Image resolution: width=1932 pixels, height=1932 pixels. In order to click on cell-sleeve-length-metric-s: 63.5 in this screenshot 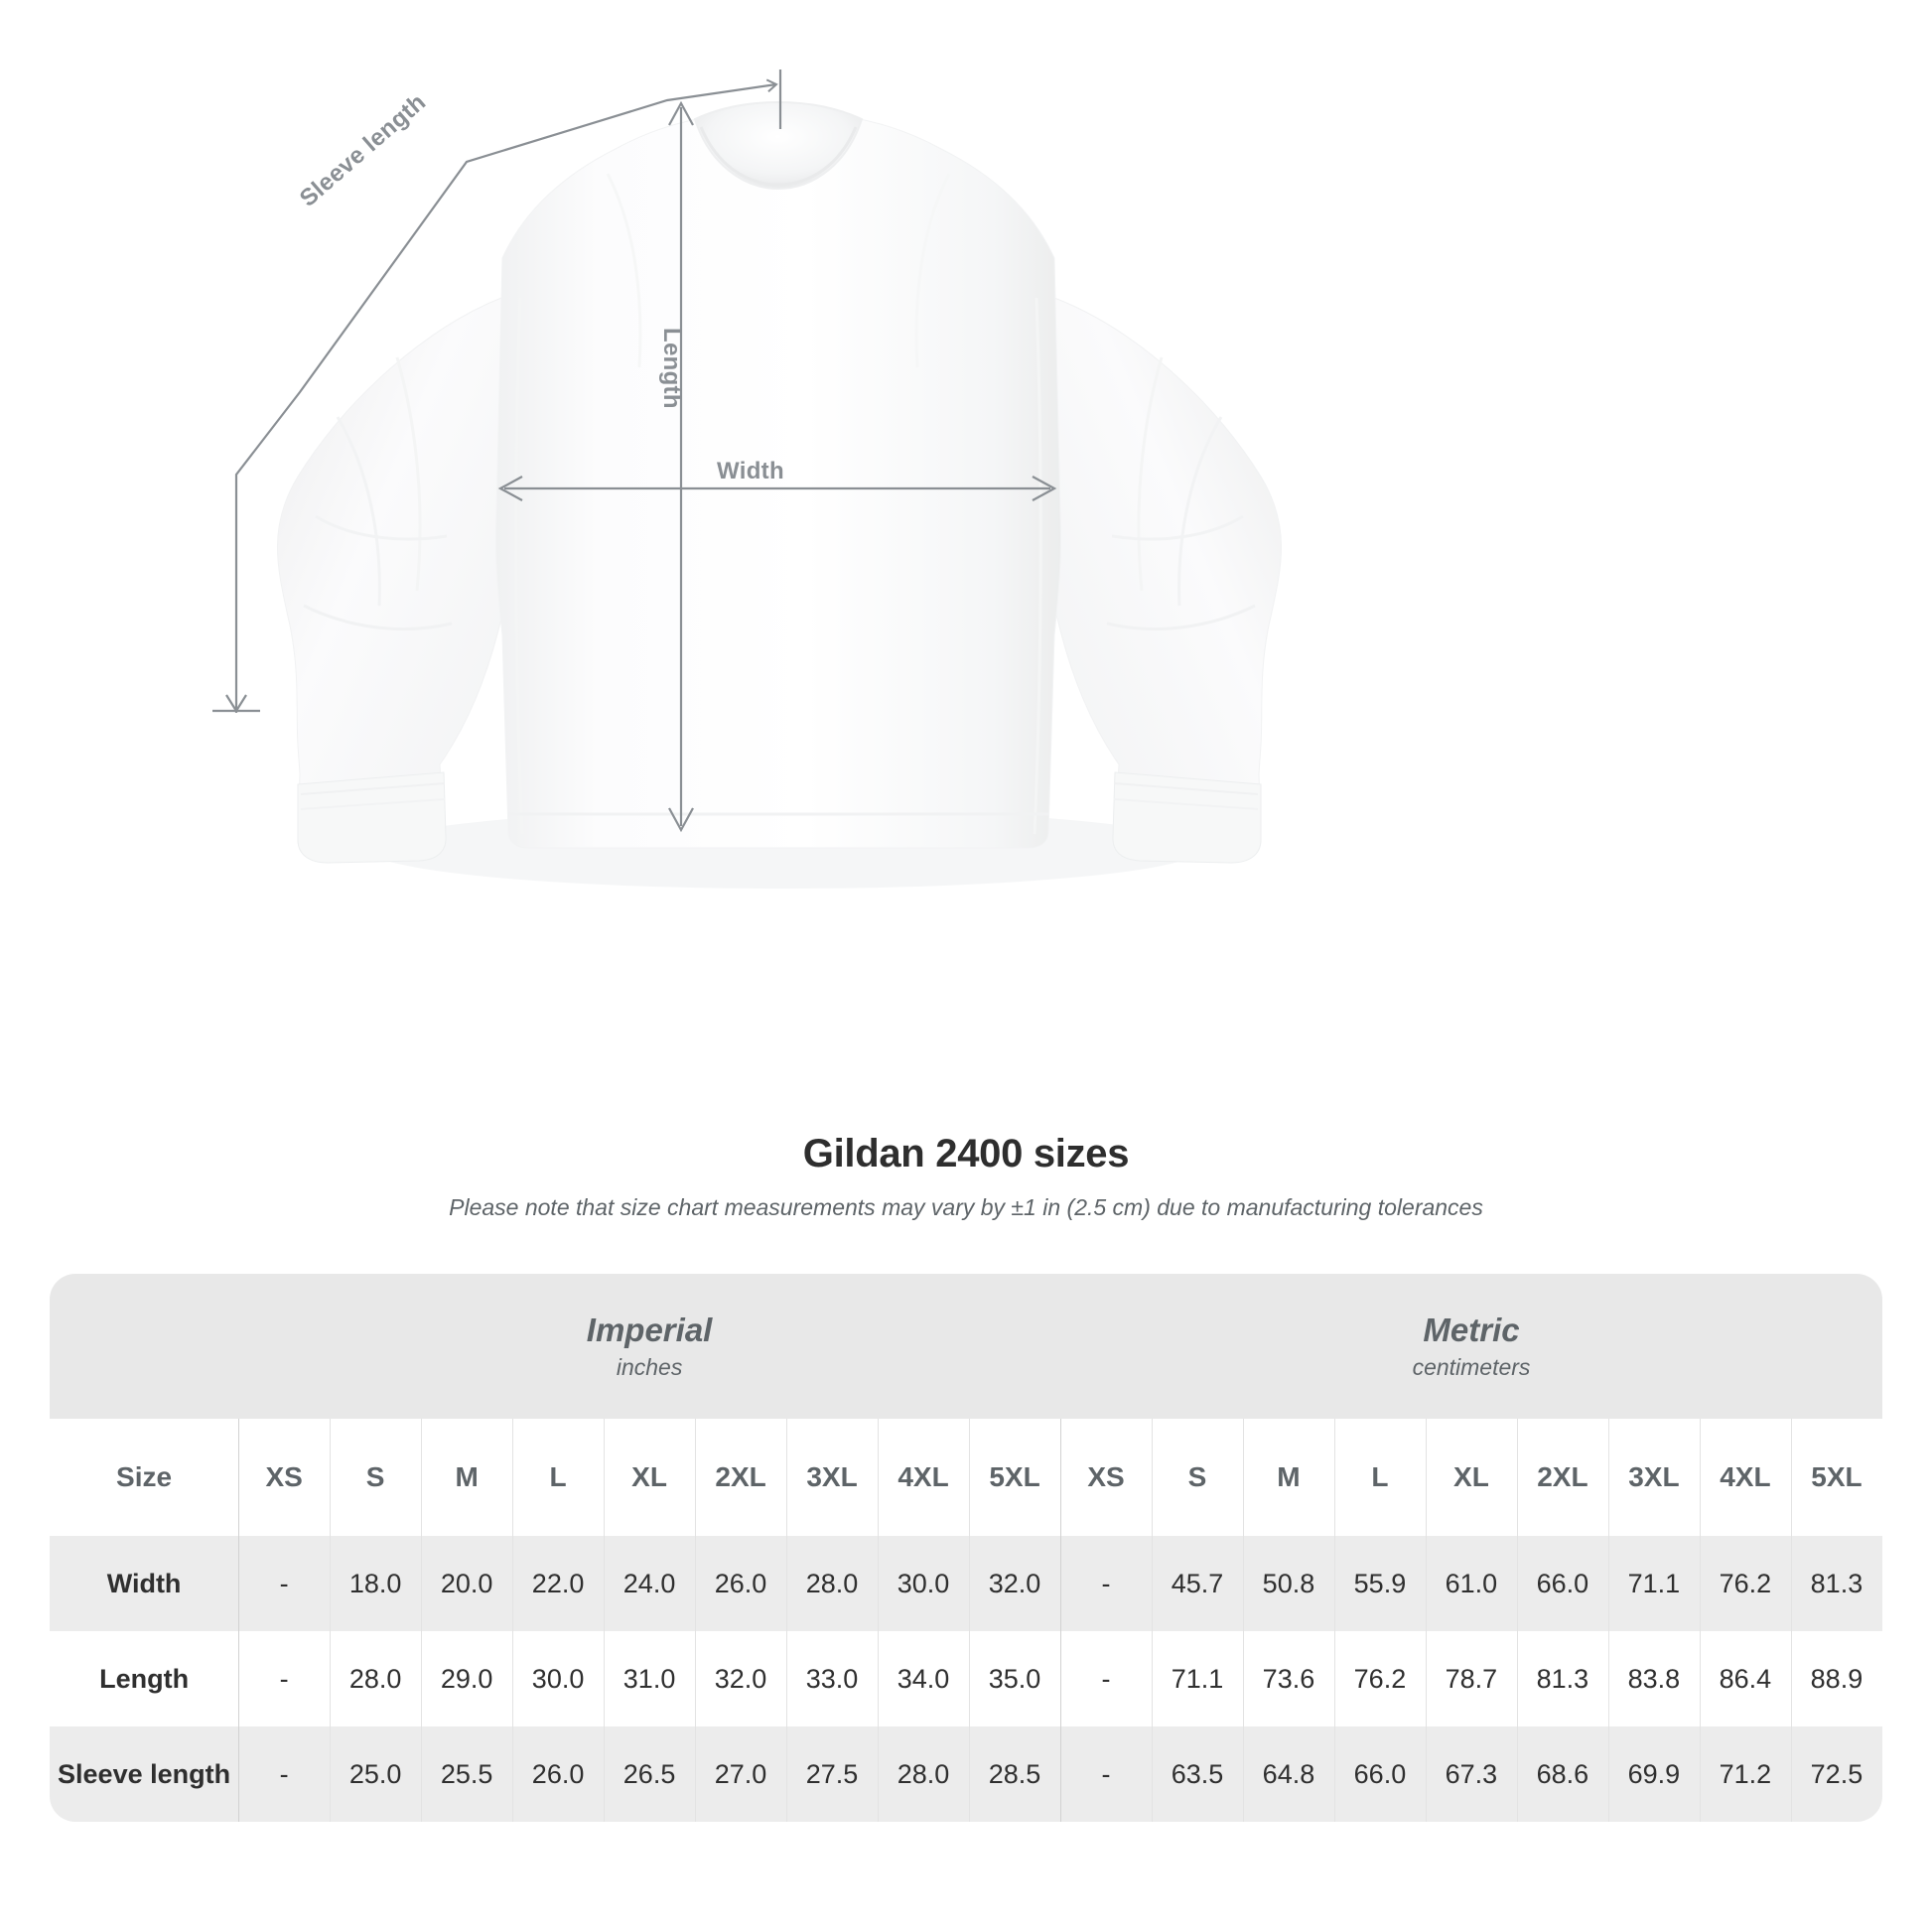, I will do `click(1197, 1774)`.